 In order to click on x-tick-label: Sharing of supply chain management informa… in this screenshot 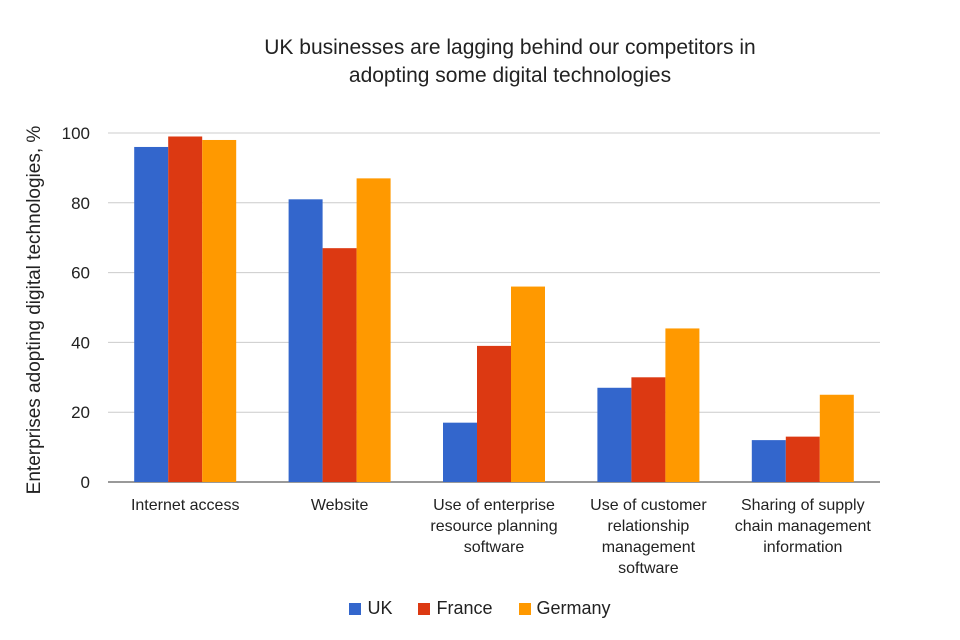, I will do `click(803, 526)`.